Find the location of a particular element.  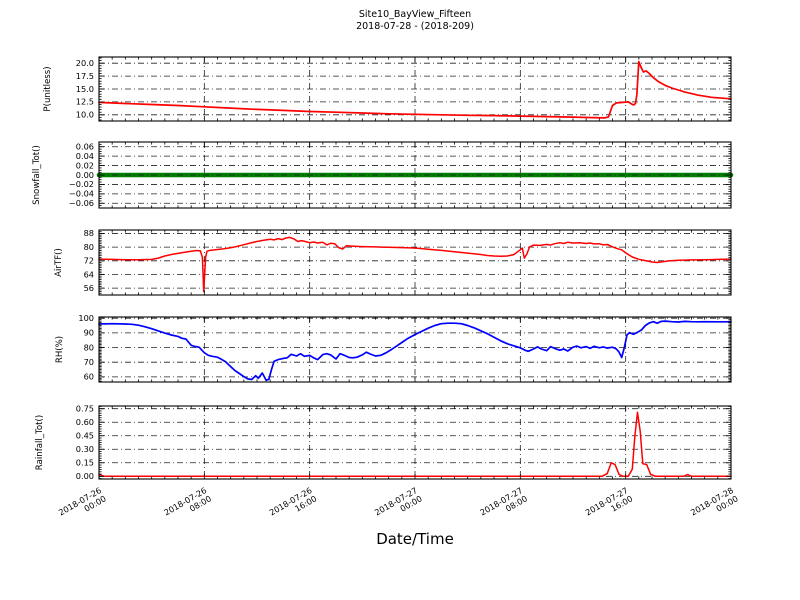

y-tick-label: 0.45 is located at coordinates (85, 436).